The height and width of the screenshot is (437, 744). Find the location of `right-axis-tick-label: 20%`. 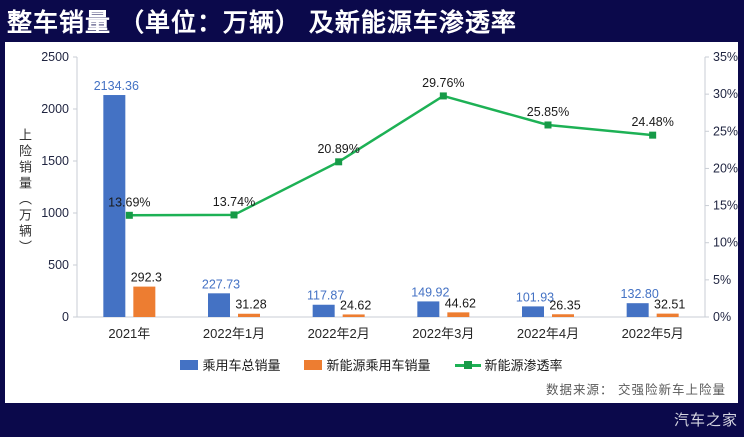

right-axis-tick-label: 20% is located at coordinates (725, 168).